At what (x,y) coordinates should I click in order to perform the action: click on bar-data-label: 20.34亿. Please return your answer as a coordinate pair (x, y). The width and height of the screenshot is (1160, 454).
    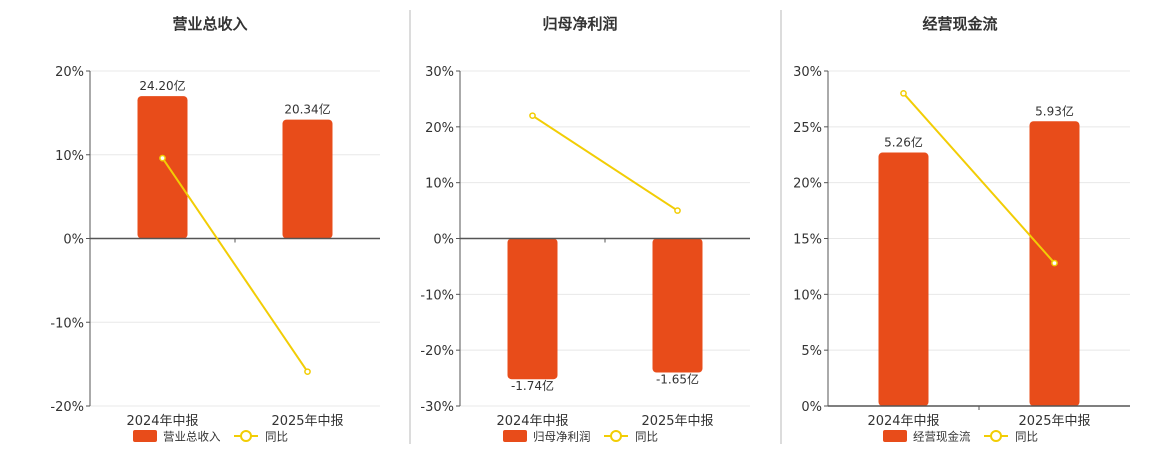
    Looking at the image, I should click on (307, 109).